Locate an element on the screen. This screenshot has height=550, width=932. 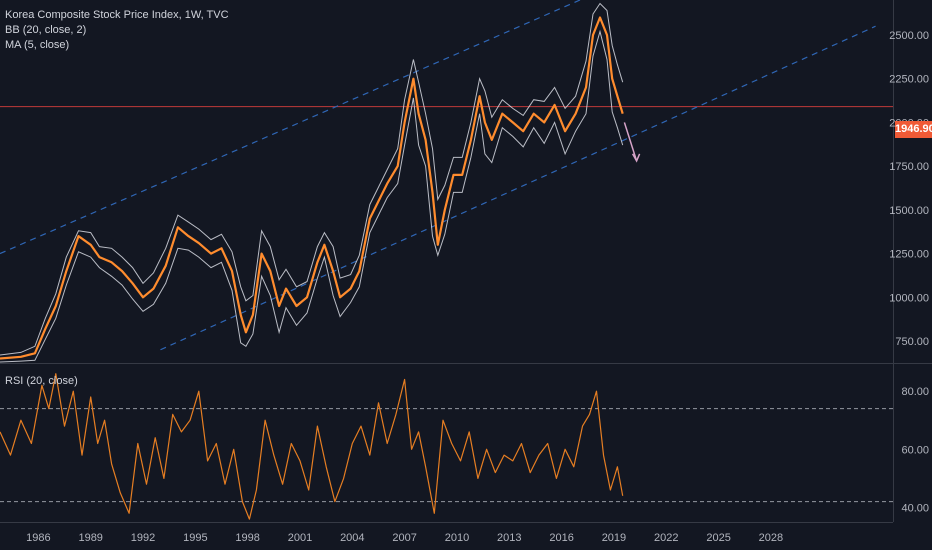
price-axis-tick: 1250.00 is located at coordinates (909, 255).